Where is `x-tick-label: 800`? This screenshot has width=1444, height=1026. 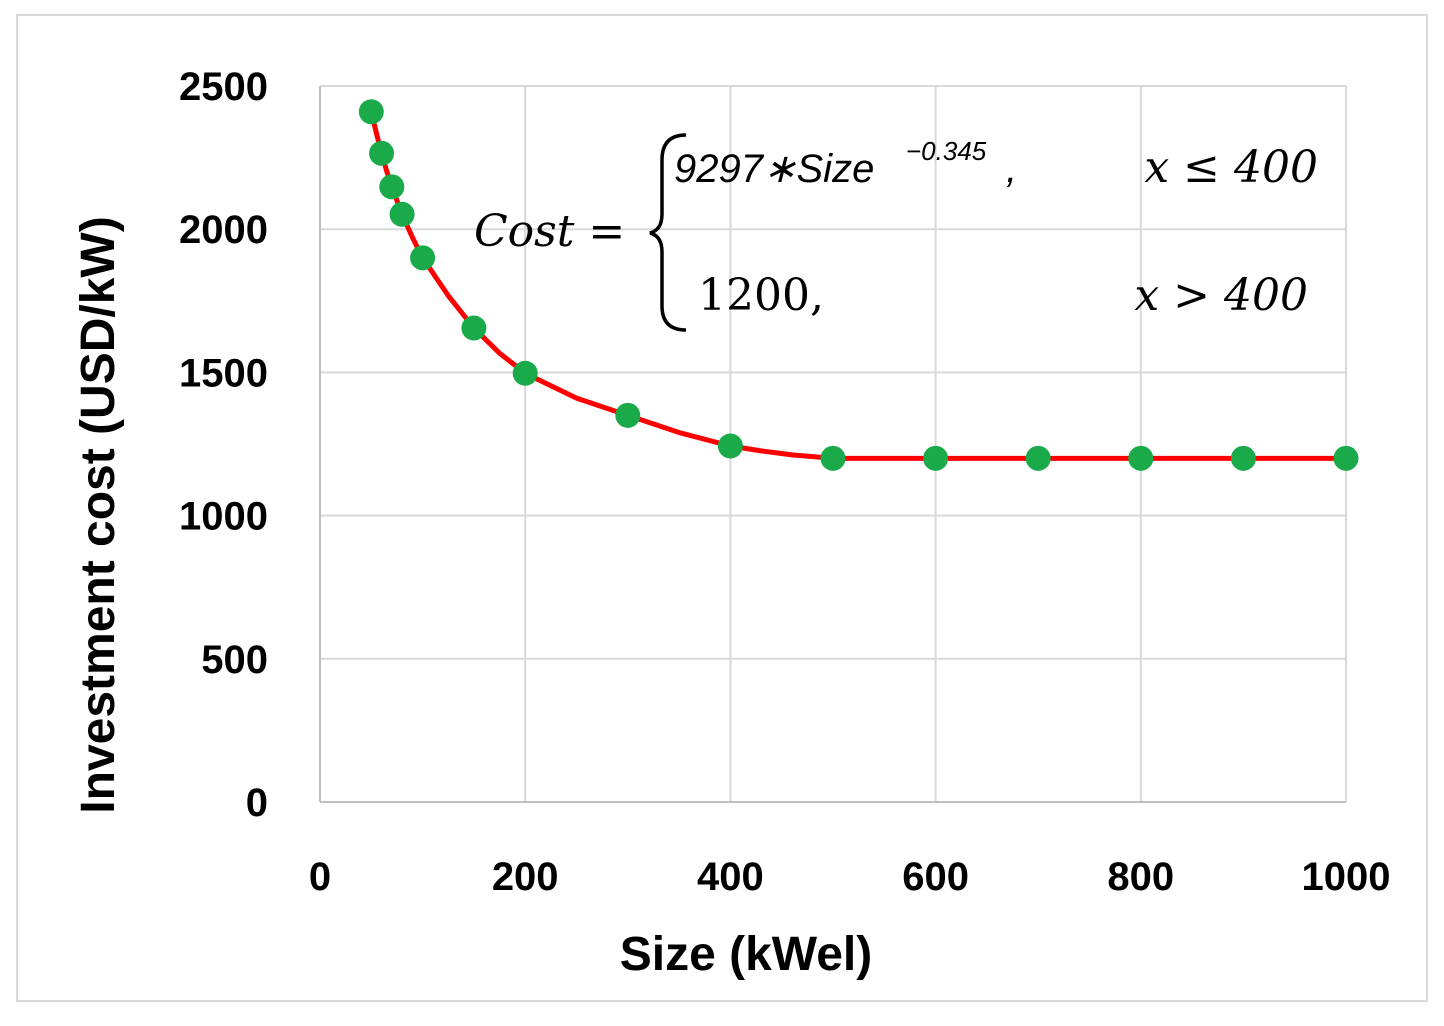 x-tick-label: 800 is located at coordinates (1140, 877).